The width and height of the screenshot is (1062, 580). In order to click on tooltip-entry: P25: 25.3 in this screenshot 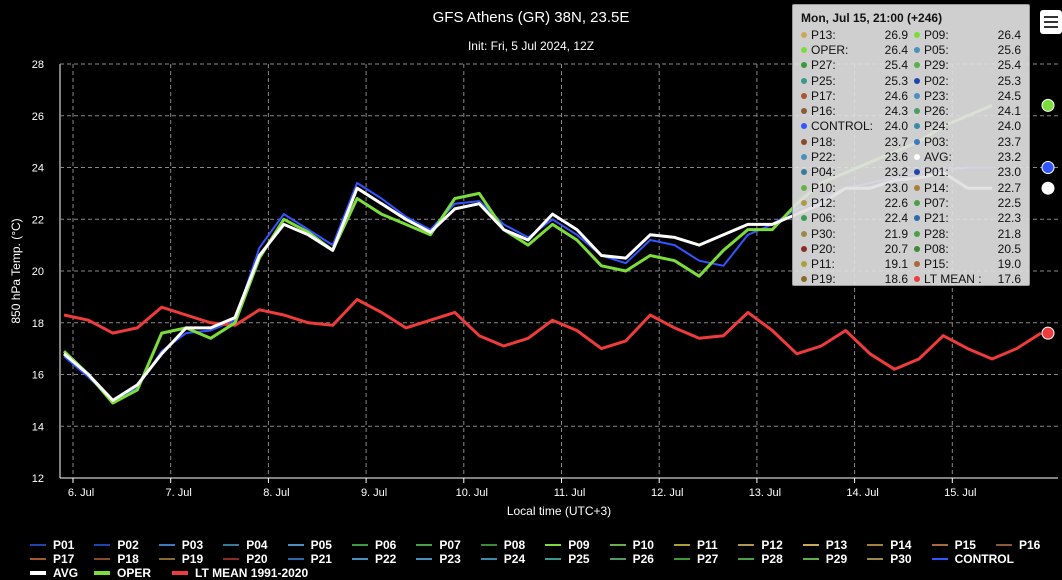, I will do `click(854, 80)`.